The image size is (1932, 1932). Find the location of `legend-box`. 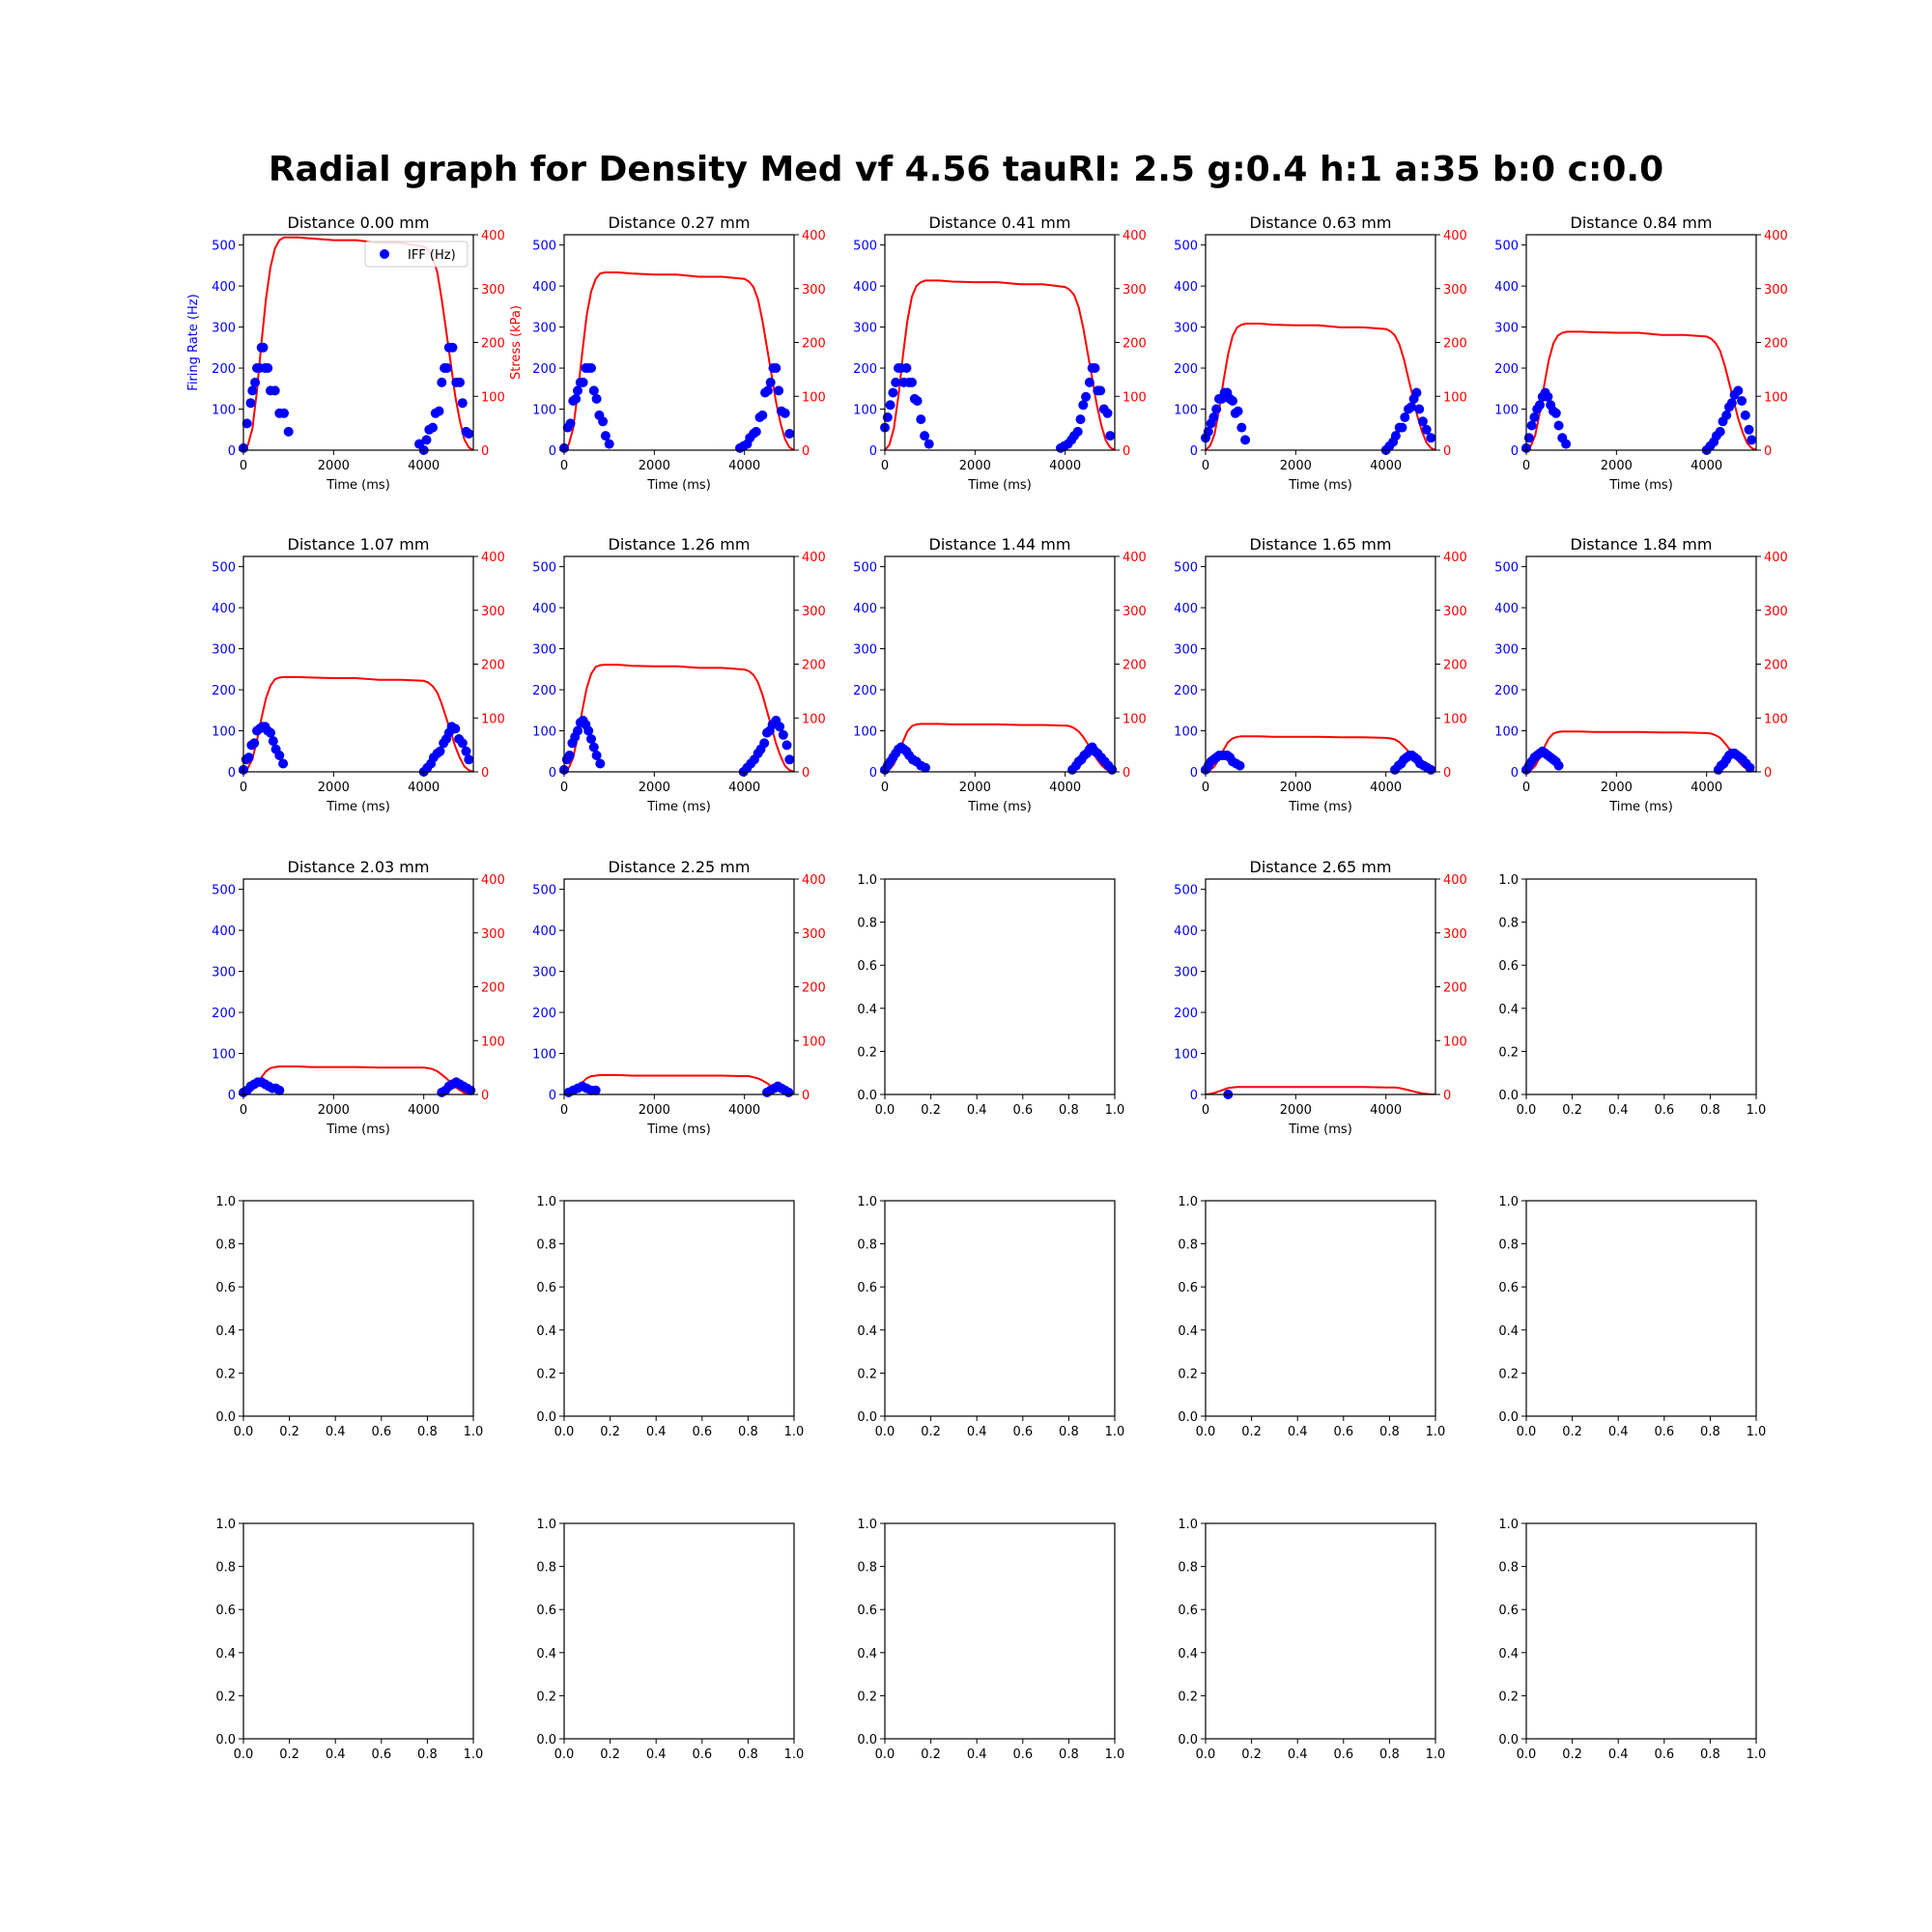

legend-box is located at coordinates (416, 254).